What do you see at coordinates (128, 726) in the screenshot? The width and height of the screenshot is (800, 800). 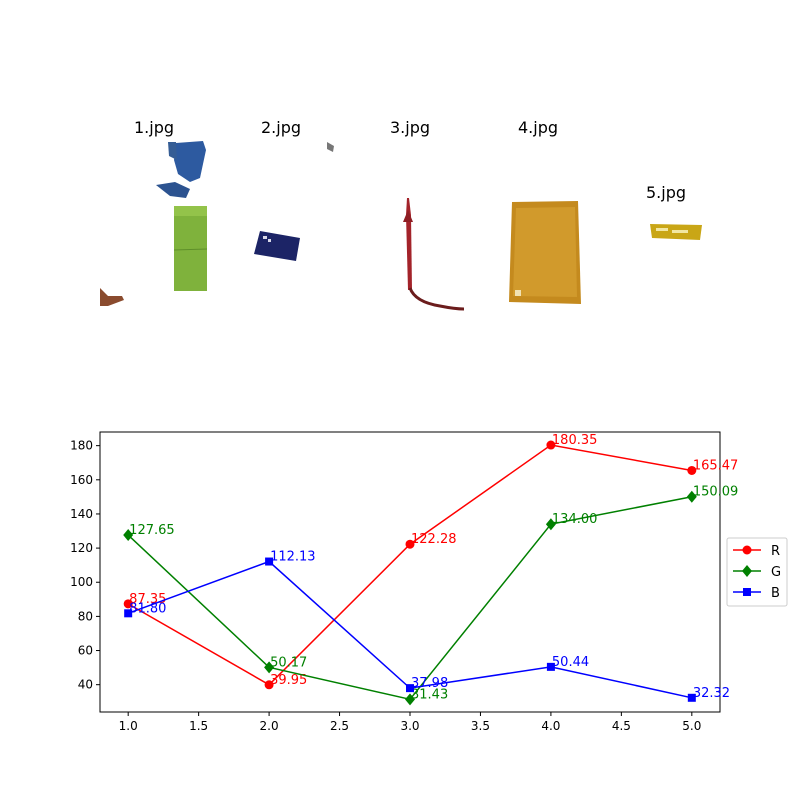 I see `x-tick-label: 1.0` at bounding box center [128, 726].